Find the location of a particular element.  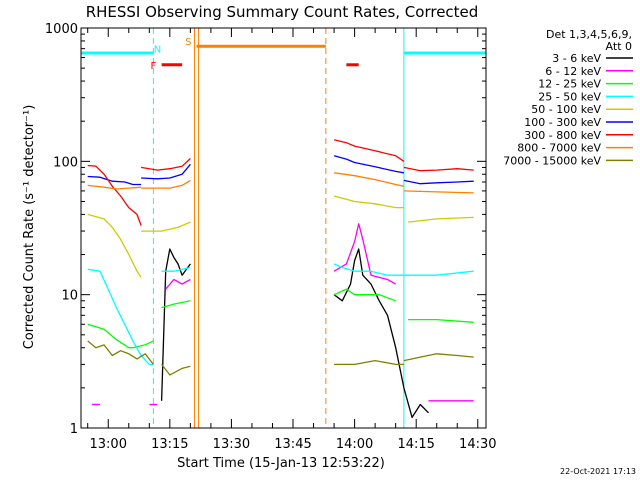

x-tick-label: 13:45 is located at coordinates (292, 444).